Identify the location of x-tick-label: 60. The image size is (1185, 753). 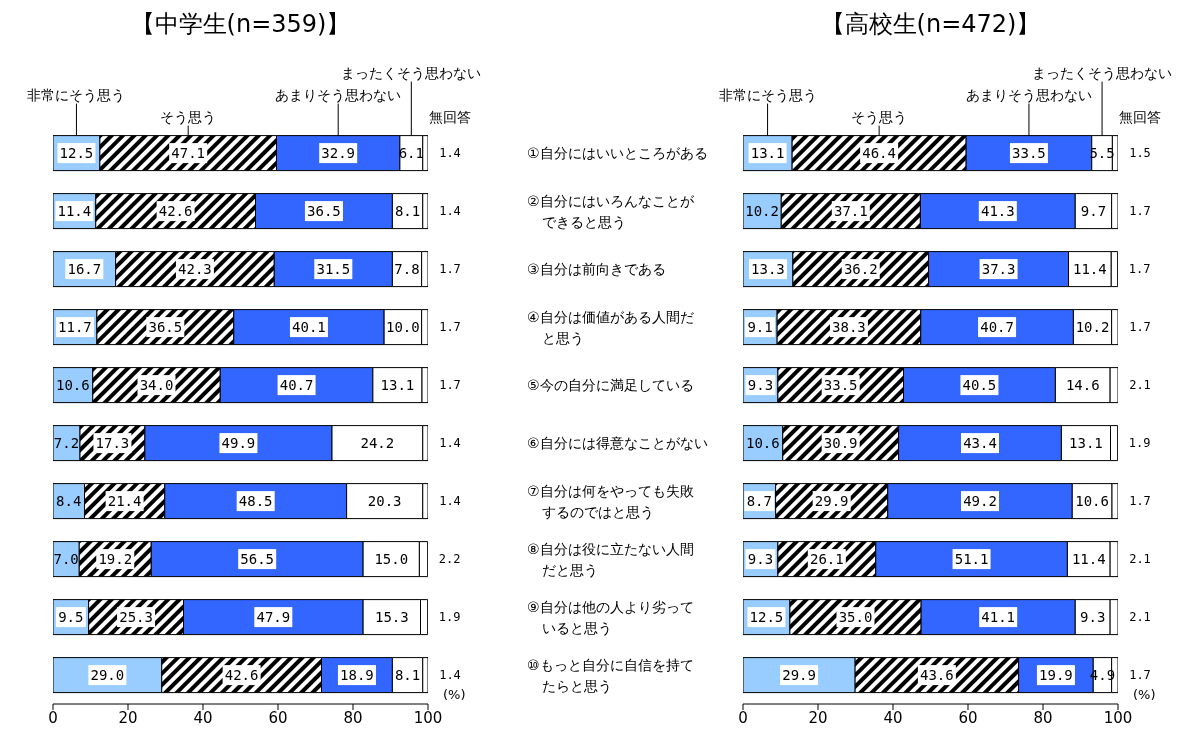
(278, 717).